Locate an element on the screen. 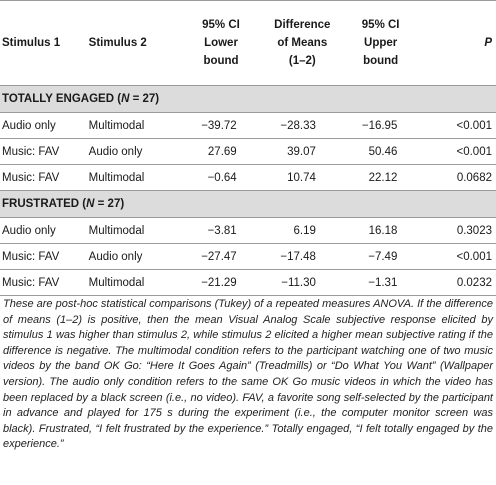 This screenshot has height=485, width=496. header-diff-line2: of Means is located at coordinates (302, 43).